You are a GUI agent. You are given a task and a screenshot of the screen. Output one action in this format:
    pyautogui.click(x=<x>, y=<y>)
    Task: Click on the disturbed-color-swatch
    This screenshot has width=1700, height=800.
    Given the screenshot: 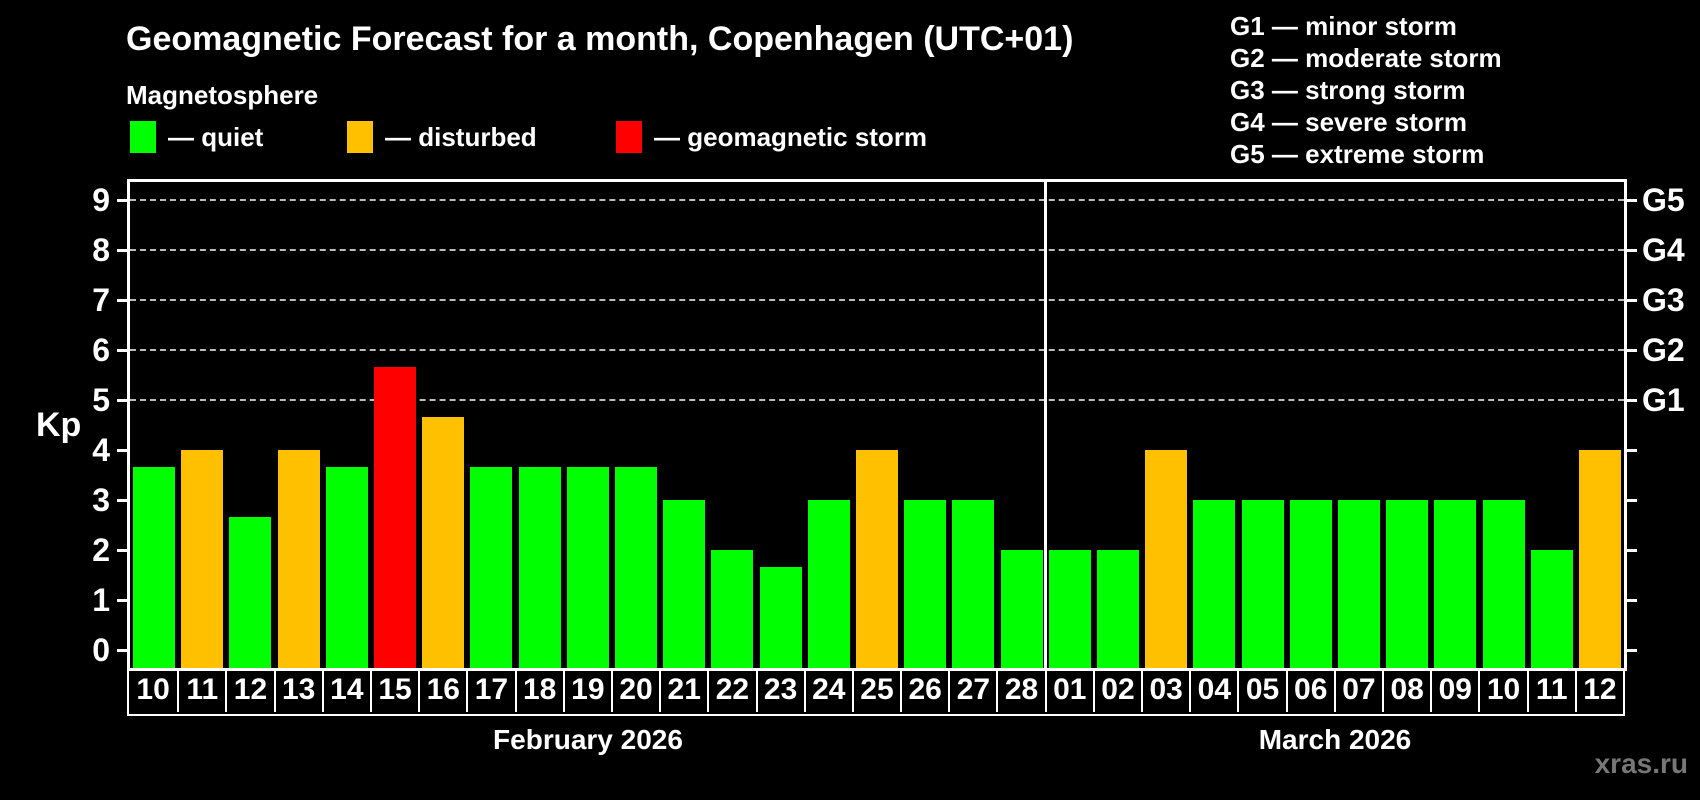 What is the action you would take?
    pyautogui.click(x=360, y=137)
    